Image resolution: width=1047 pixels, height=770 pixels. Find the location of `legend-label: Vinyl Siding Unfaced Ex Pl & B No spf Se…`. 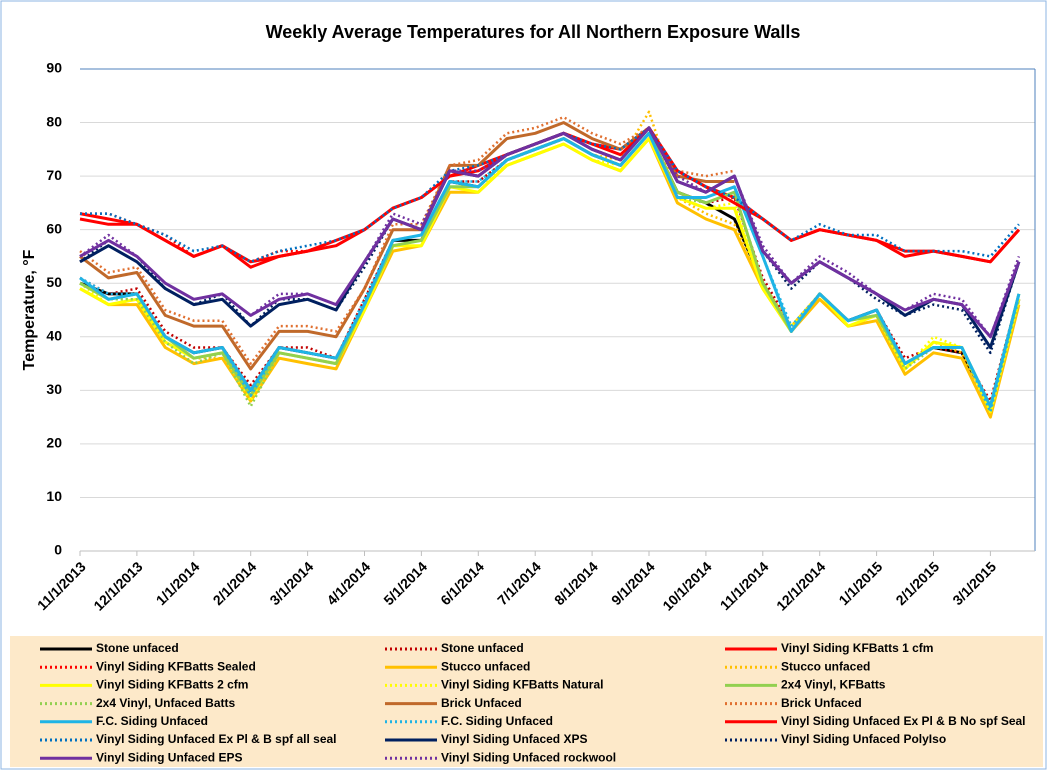

legend-label: Vinyl Siding Unfaced Ex Pl & B No spf Se… is located at coordinates (903, 721).